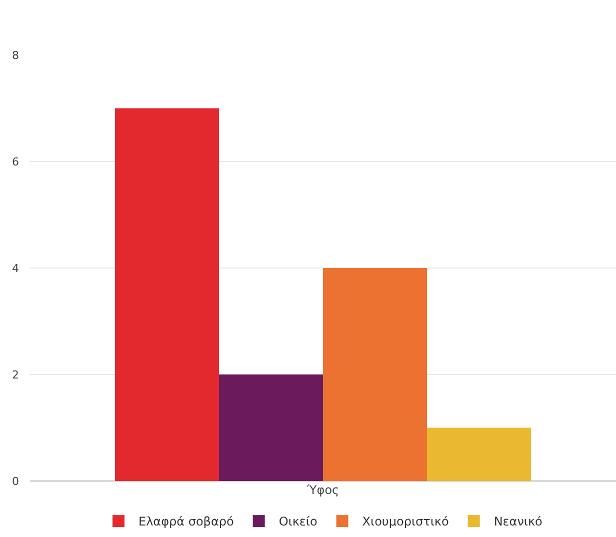  I want to click on legend-label: Χιουμοριστικό, so click(405, 521).